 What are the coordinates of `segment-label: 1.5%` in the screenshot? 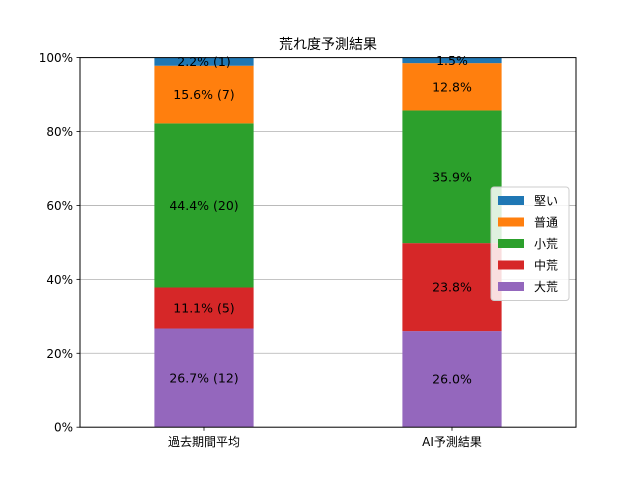 It's located at (452, 60).